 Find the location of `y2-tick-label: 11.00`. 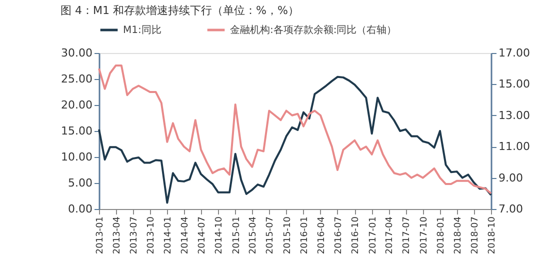

y2-tick-label: 11.00 is located at coordinates (514, 147).